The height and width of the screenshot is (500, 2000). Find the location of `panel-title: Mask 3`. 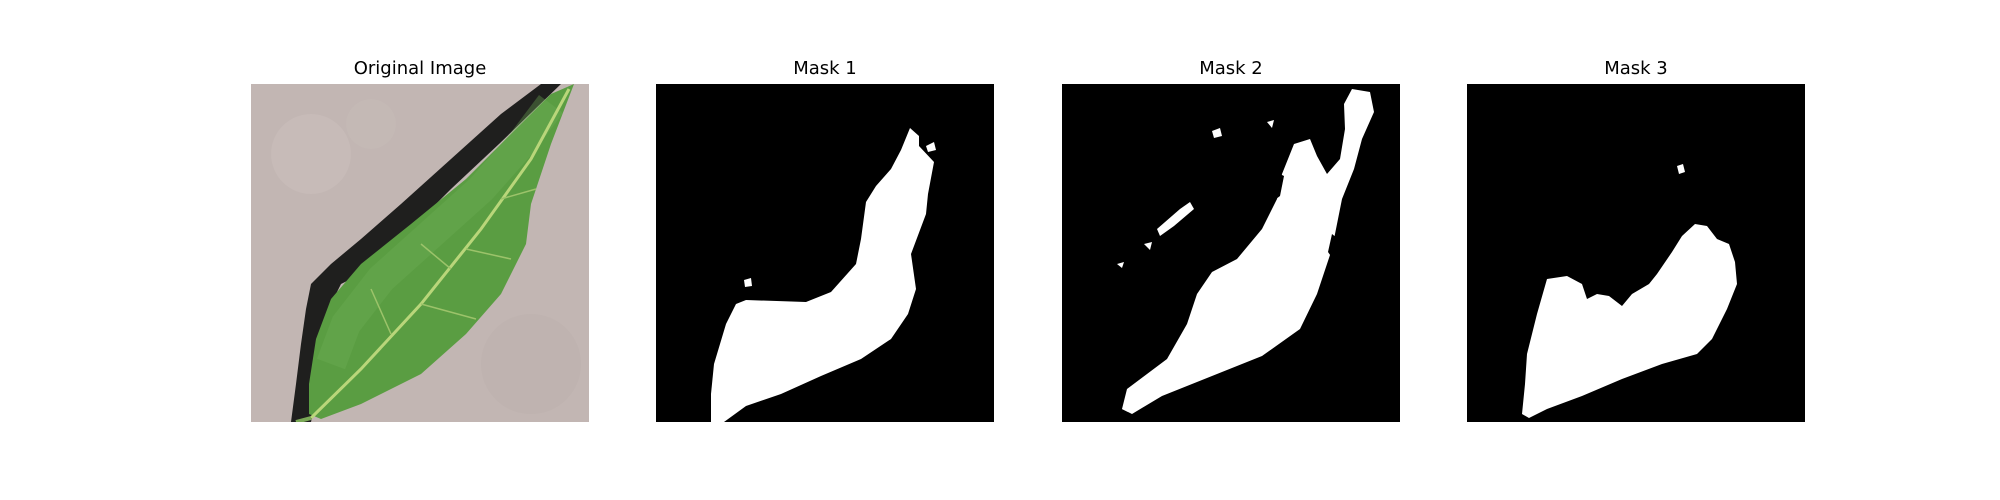

panel-title: Mask 3 is located at coordinates (1636, 68).